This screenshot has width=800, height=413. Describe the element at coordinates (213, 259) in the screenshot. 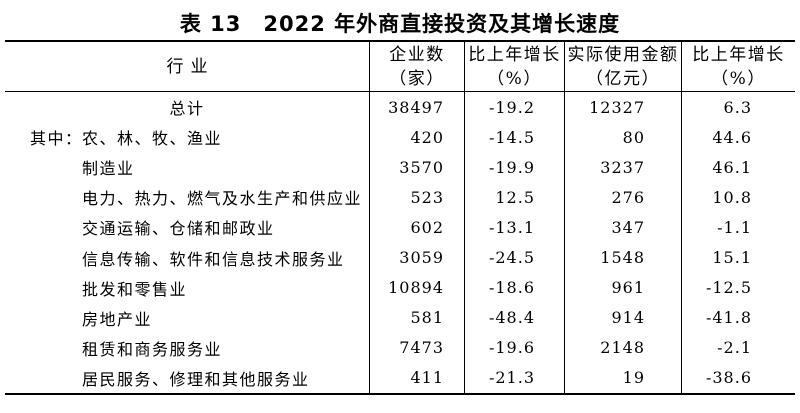

I see `industry-label: 信息传输、软件和信息技术服务业` at that location.